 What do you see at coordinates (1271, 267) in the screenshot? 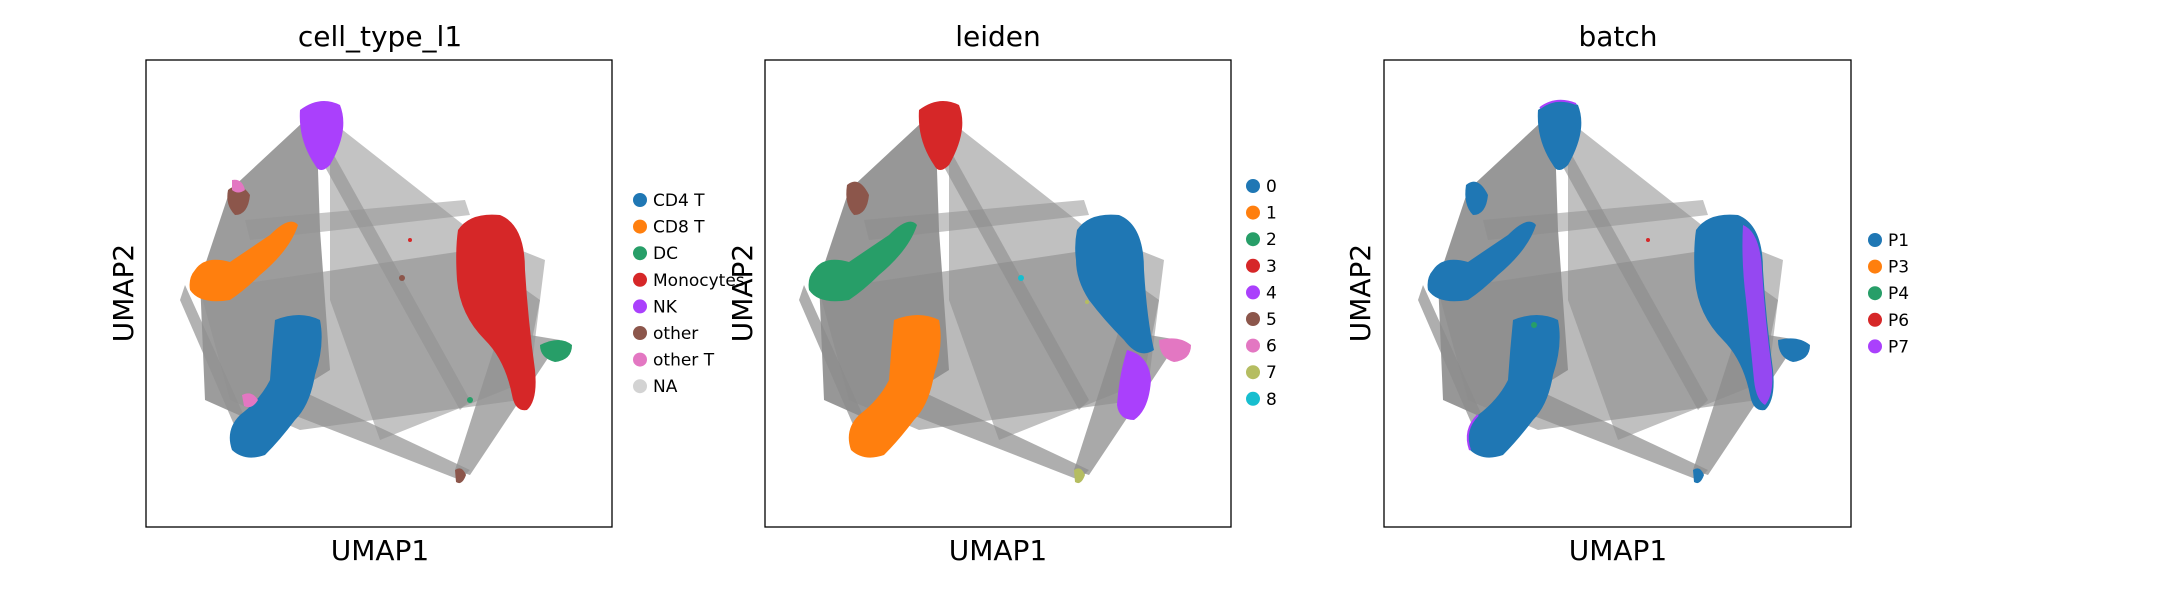
I see `legend-label: 3` at bounding box center [1271, 267].